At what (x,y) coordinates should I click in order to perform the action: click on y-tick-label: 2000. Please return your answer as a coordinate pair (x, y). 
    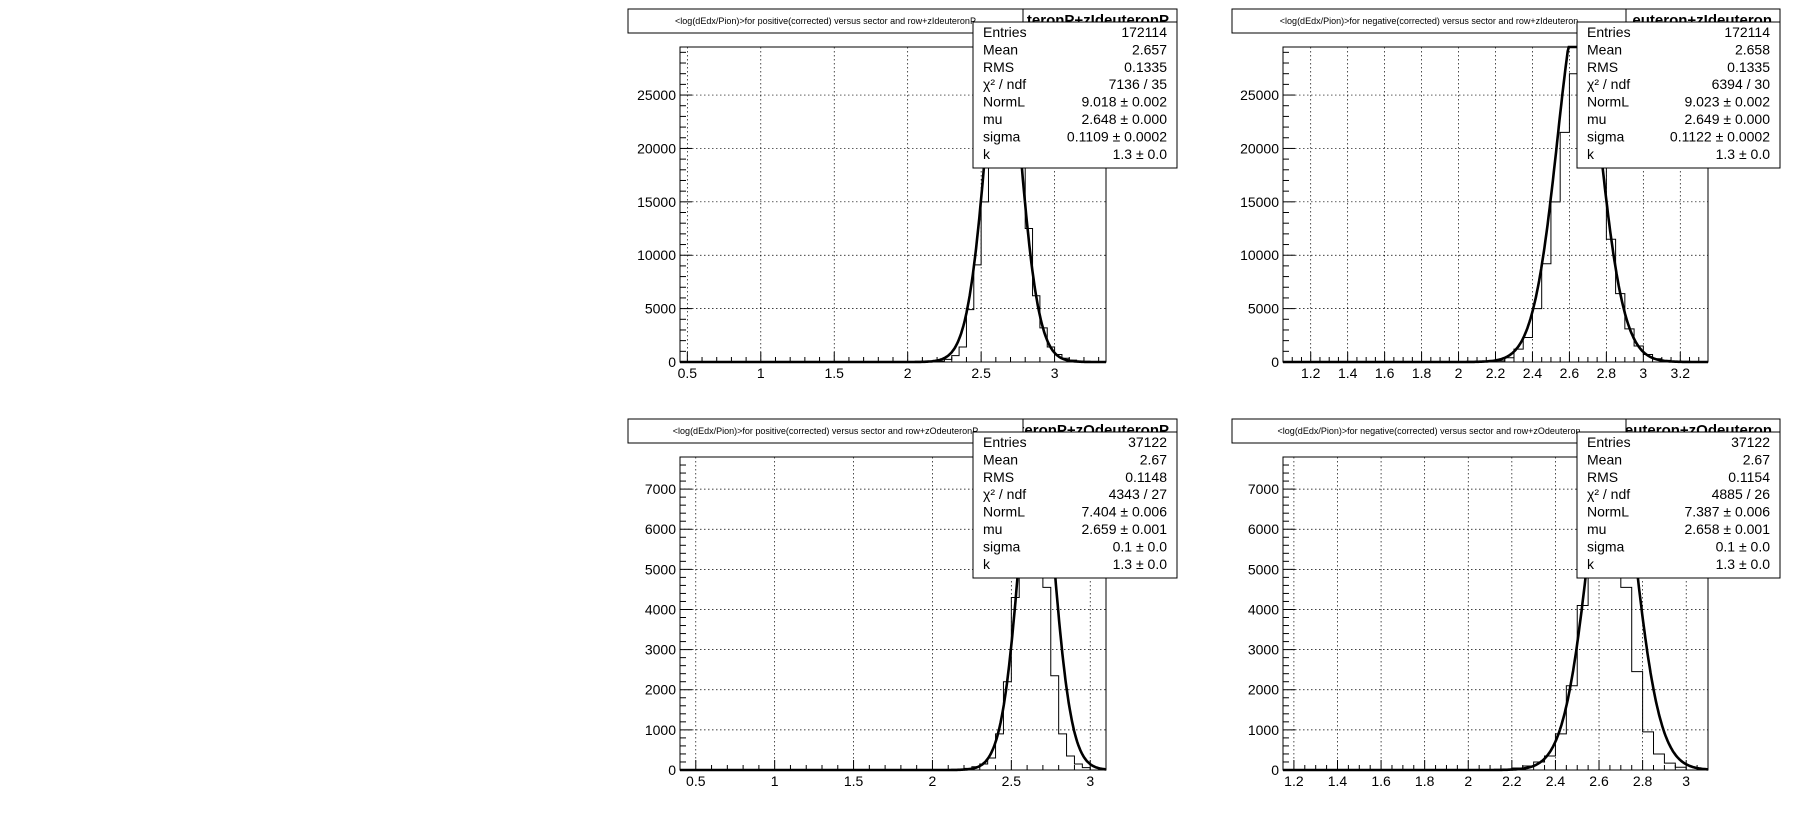
    Looking at the image, I should click on (660, 690).